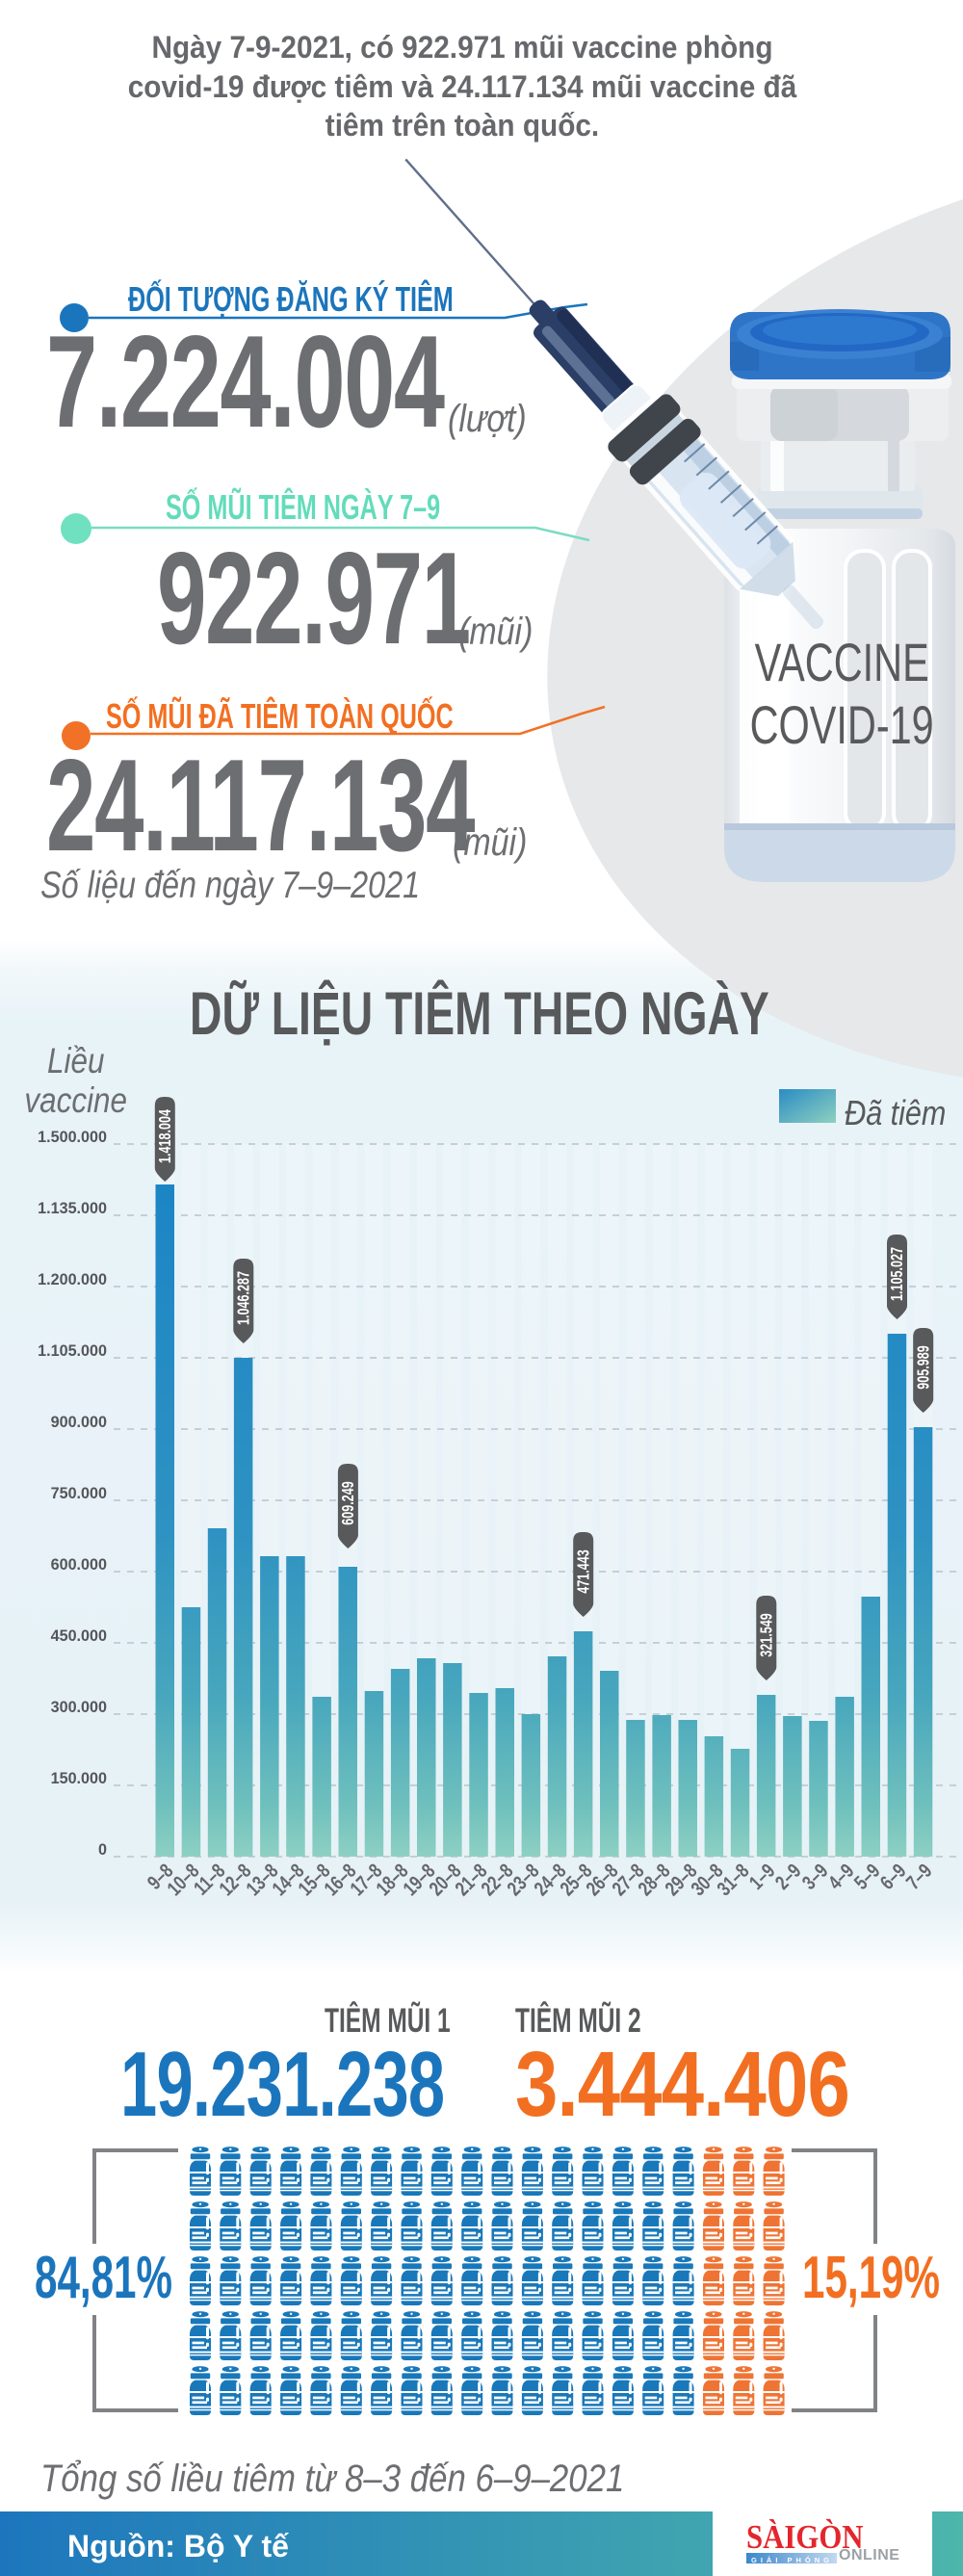  I want to click on svg-text: 1.105.000, so click(72, 1350).